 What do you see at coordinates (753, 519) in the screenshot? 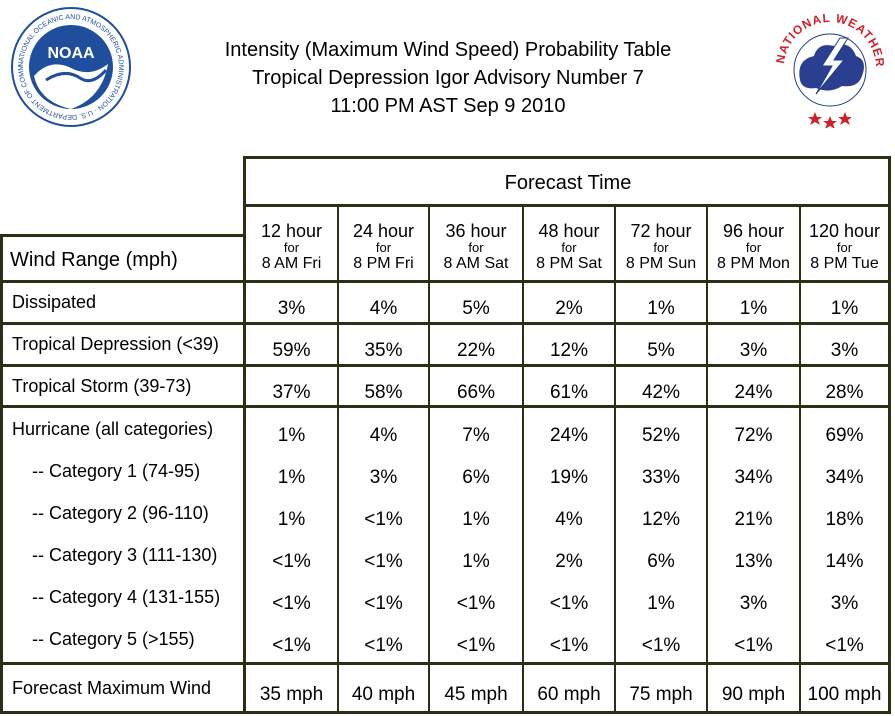
I see `probability-cell: 21%` at bounding box center [753, 519].